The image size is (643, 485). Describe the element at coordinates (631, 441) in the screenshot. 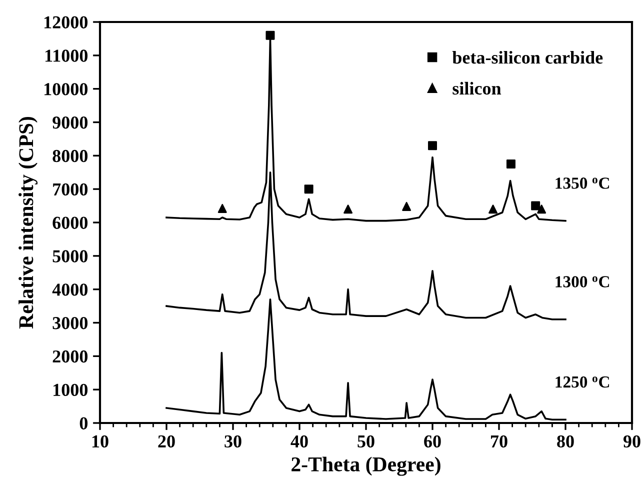

I see `x-tick-label: 90` at that location.